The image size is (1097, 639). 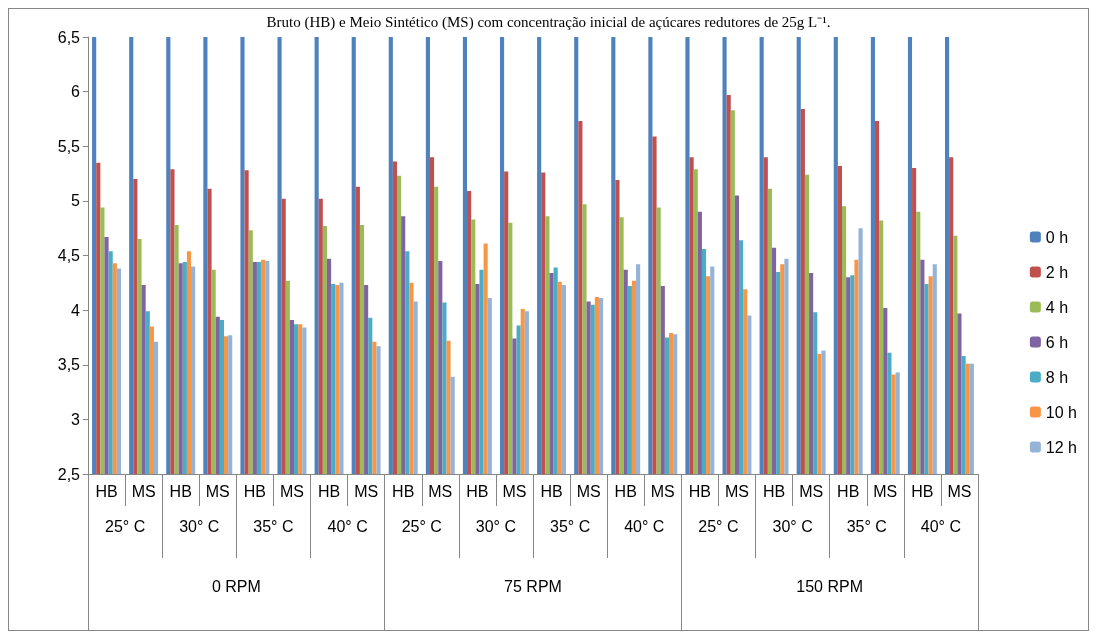 I want to click on legend-label: 6 h, so click(x=1057, y=342).